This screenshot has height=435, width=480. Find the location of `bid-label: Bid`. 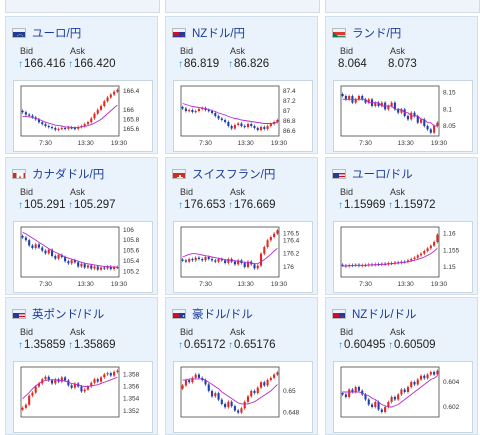

bid-label: Bid is located at coordinates (186, 332).